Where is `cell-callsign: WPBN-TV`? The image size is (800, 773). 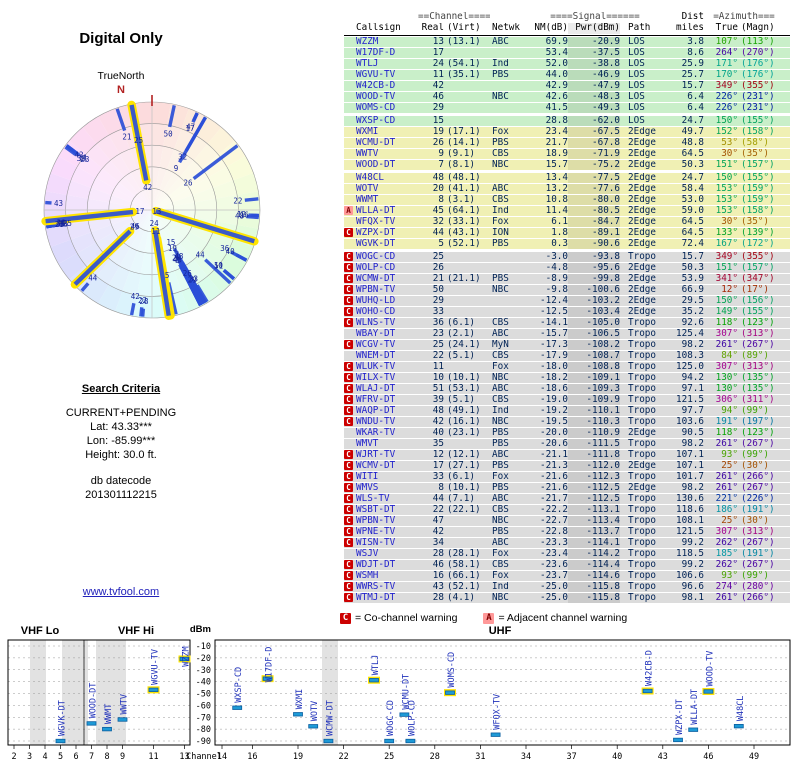 cell-callsign: WPBN-TV is located at coordinates (387, 521).